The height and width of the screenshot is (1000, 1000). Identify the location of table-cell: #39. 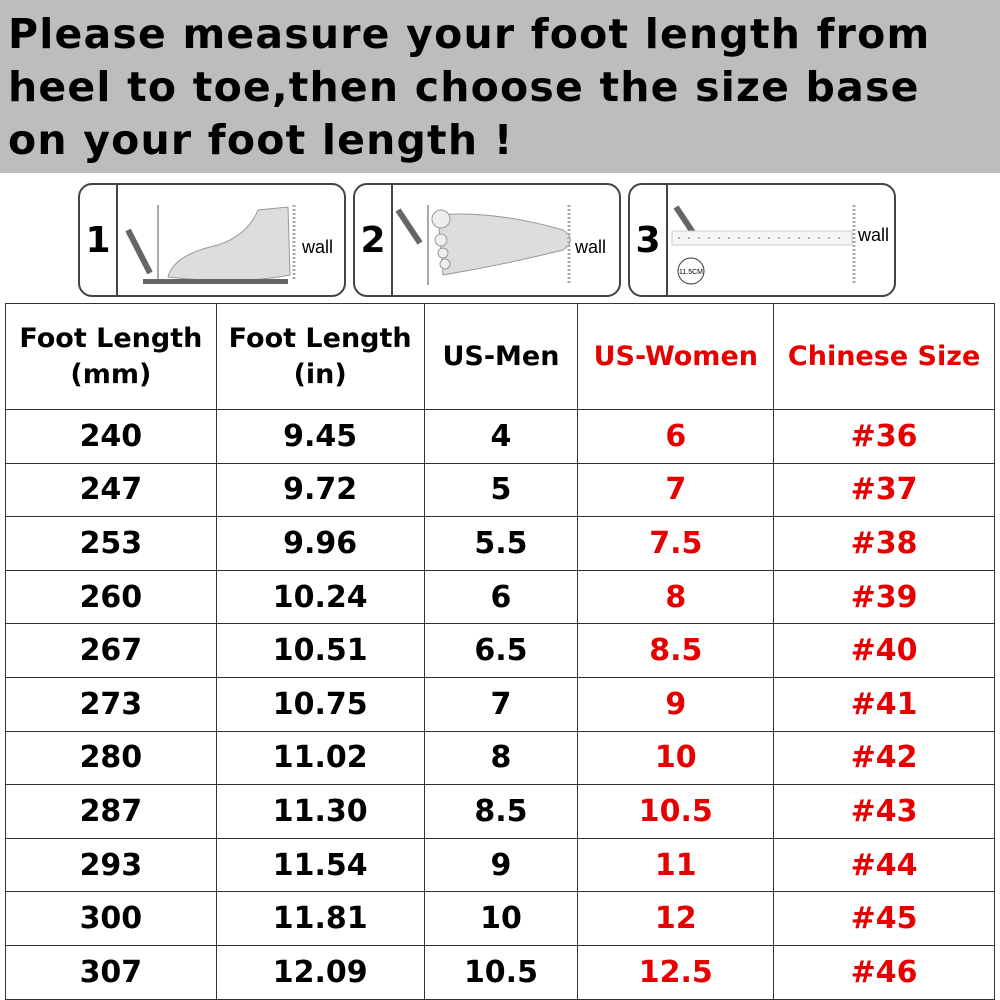
(884, 597).